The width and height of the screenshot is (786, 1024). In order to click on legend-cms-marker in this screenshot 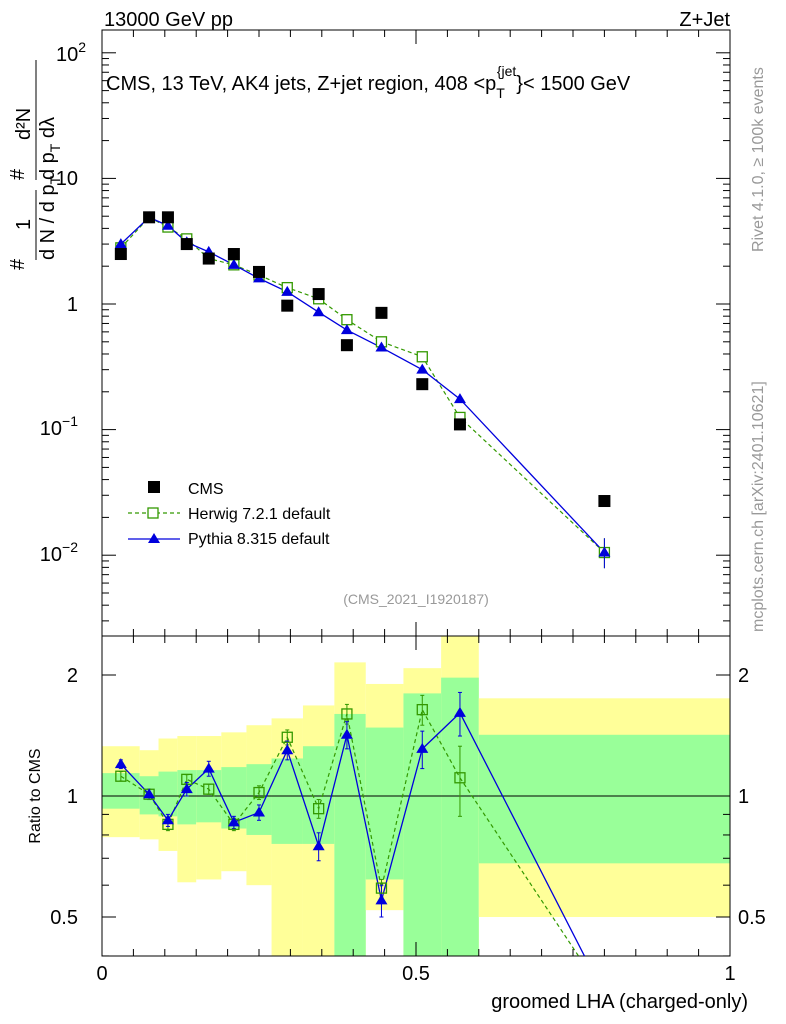, I will do `click(154, 487)`.